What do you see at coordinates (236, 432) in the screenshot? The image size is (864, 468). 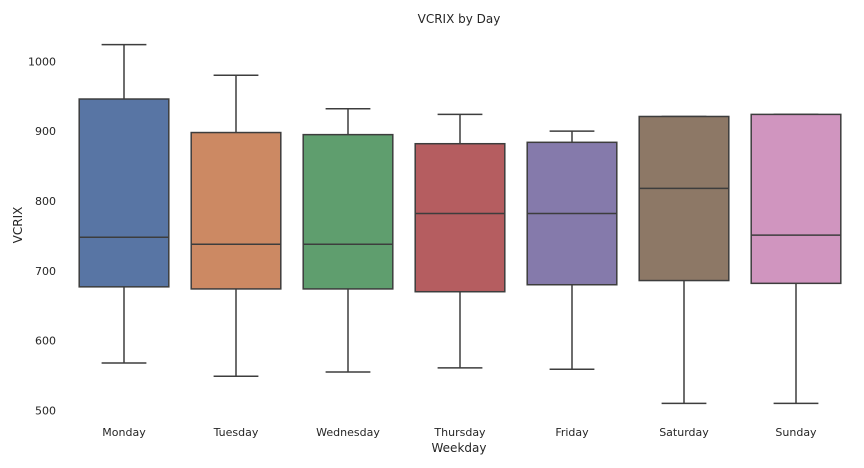 I see `x-tick-label: Tuesday` at bounding box center [236, 432].